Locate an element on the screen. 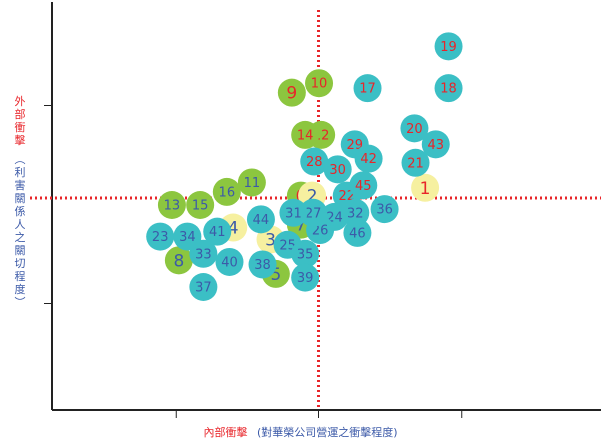 The width and height of the screenshot is (601, 444). y-axis-label: 外部衝擊 ︵ 利害關係人之關切程度 ︶ is located at coordinates (20, 202).